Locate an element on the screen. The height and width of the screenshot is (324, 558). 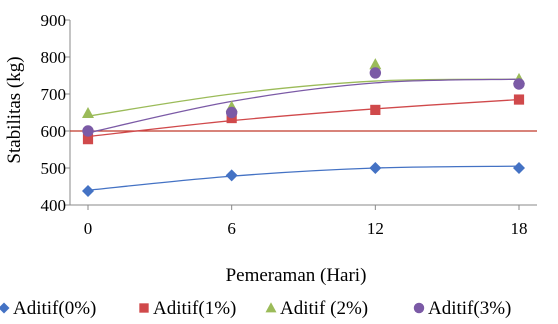
x-tick-label: 18 is located at coordinates (519, 228).